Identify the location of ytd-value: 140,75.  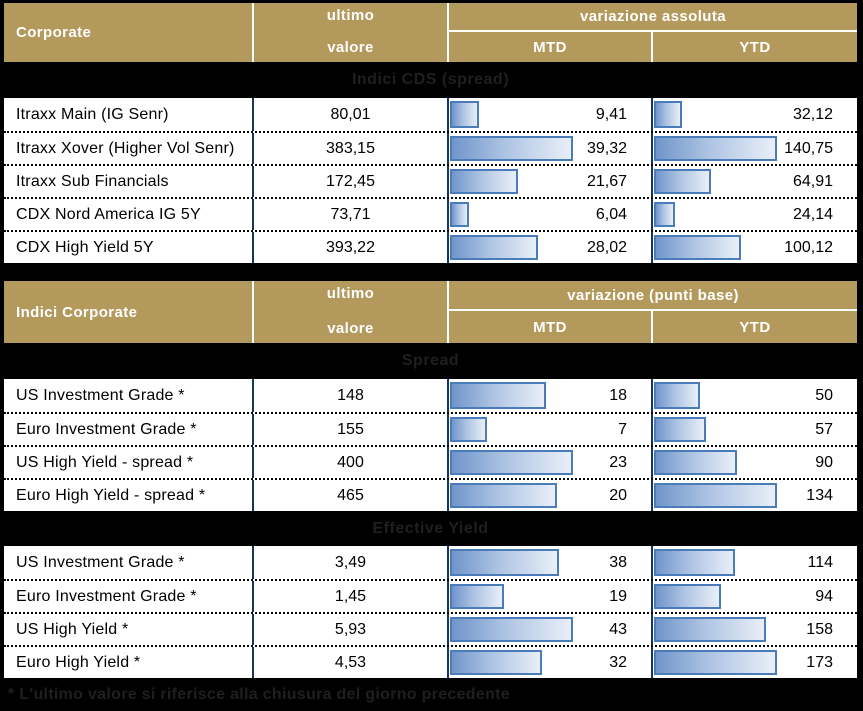
(808, 148).